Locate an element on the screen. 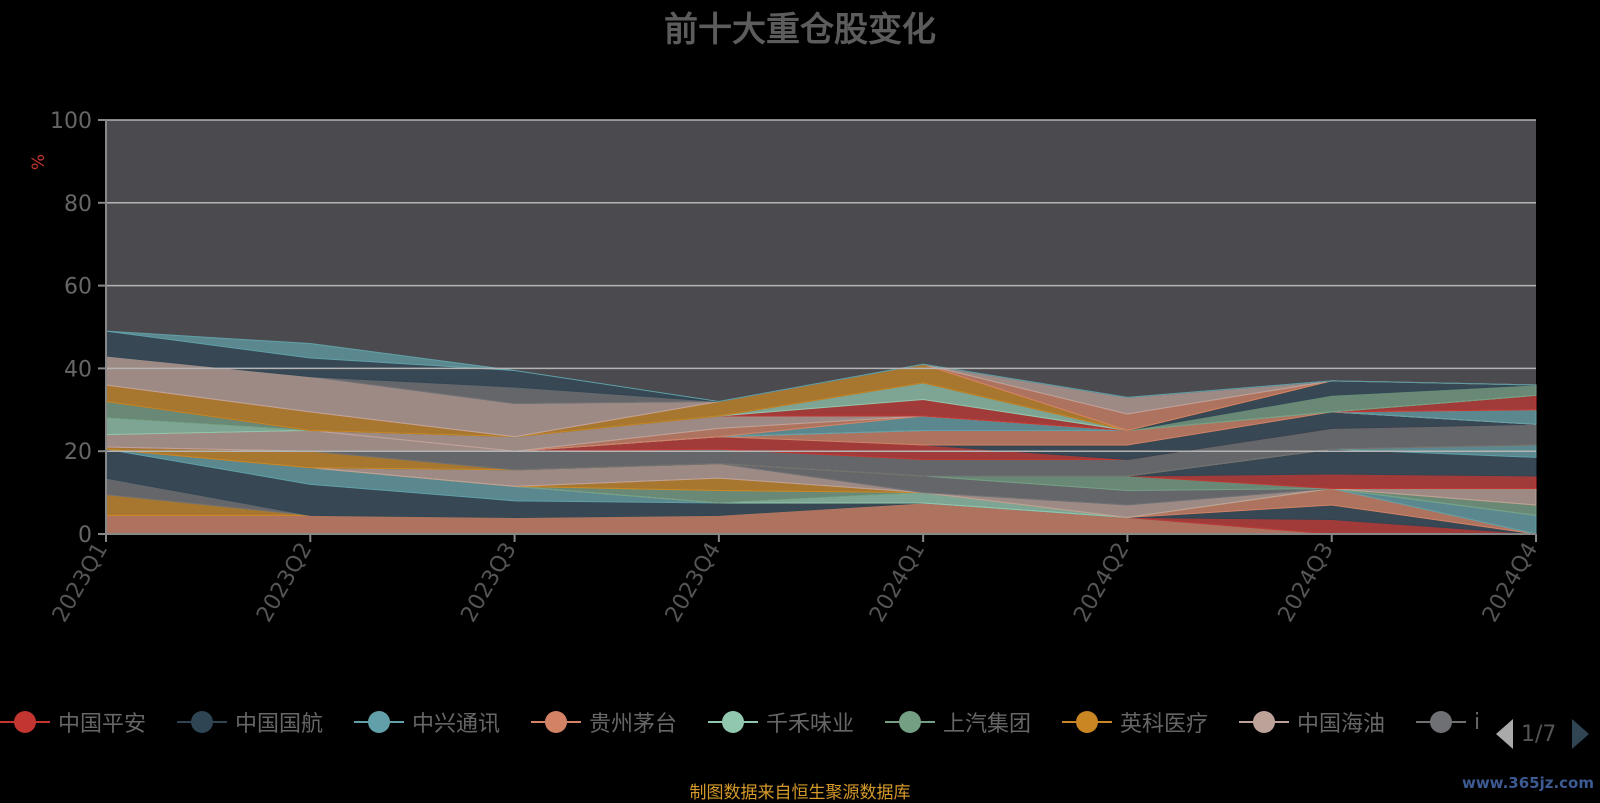 Image resolution: width=1600 pixels, height=803 pixels. x-tick-label: 2023Q4 is located at coordinates (693, 583).